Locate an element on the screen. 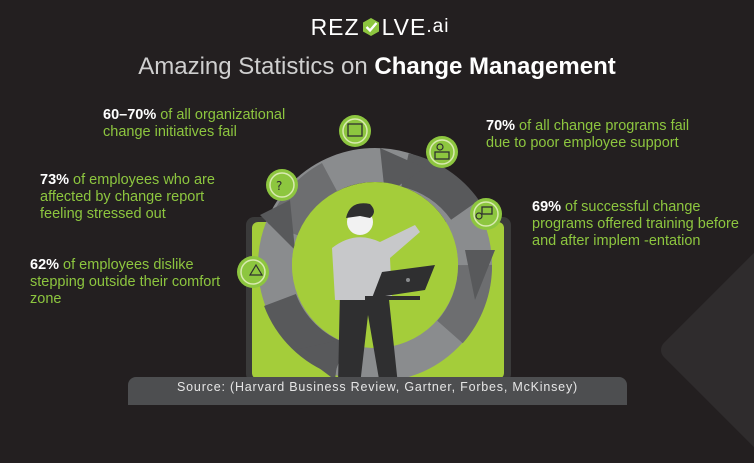 The width and height of the screenshot is (754, 463). badge-desk-worker-icon is located at coordinates (442, 152).